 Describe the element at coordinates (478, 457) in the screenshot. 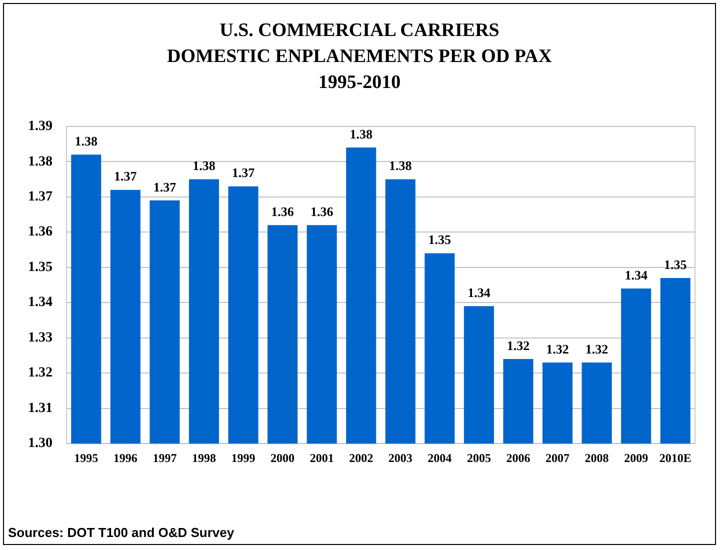

I see `x-tick-label: 2005` at that location.